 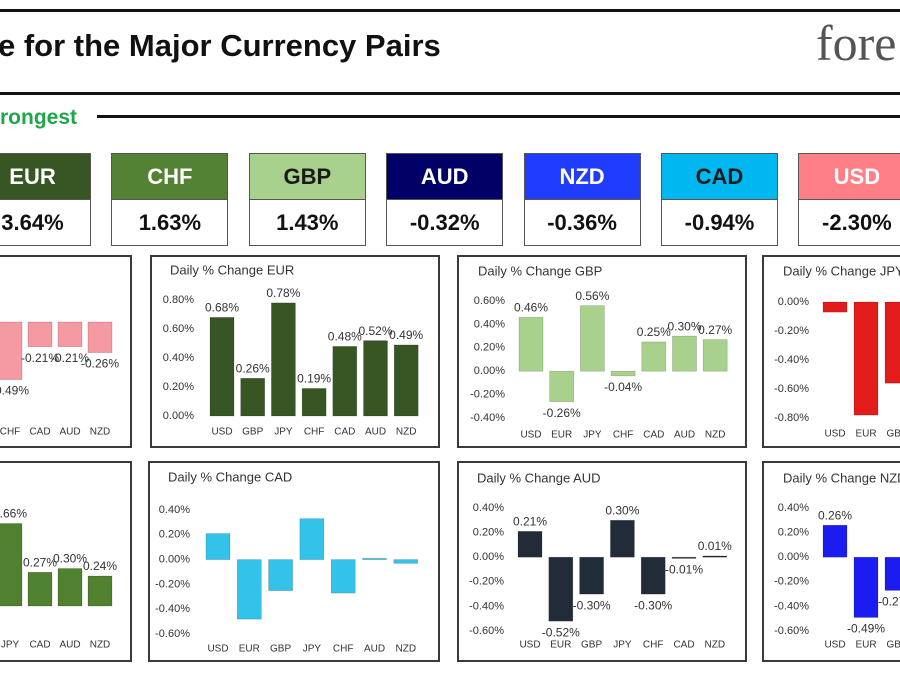 What do you see at coordinates (100, 566) in the screenshot?
I see `value-label: 0.24%` at bounding box center [100, 566].